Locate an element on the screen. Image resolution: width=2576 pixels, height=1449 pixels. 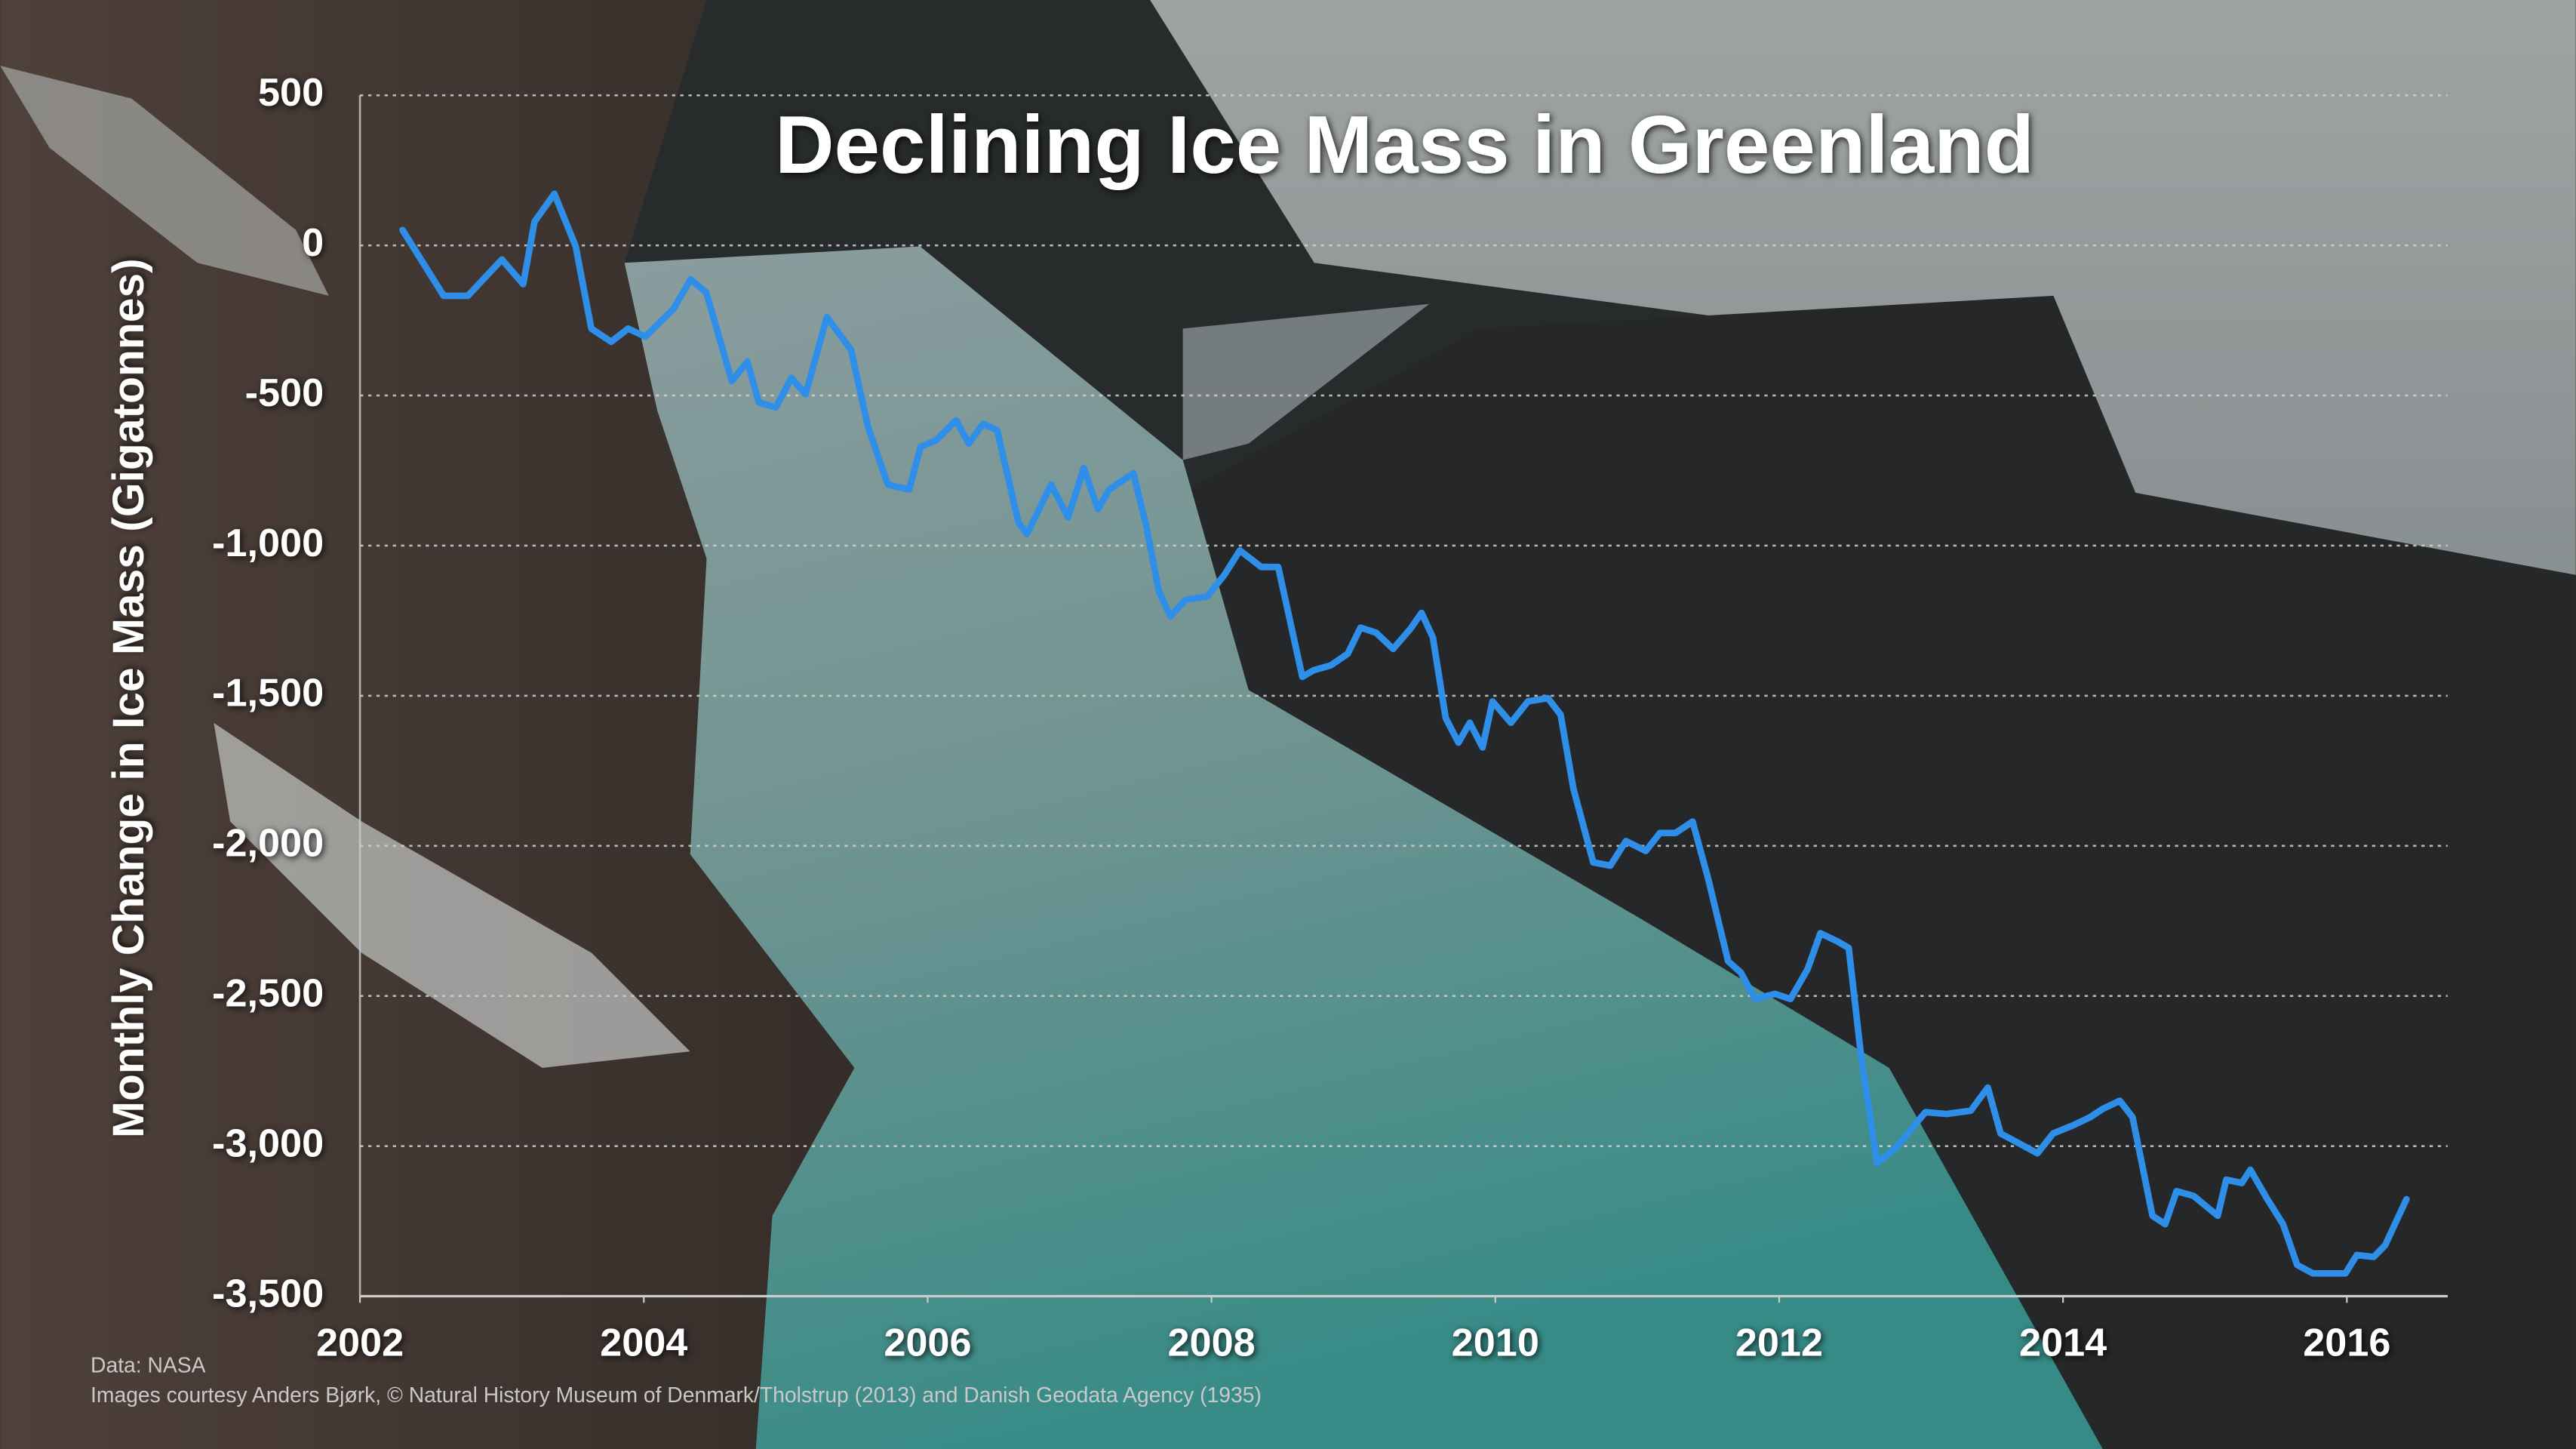
x-tick-label: 2004 is located at coordinates (643, 1343).